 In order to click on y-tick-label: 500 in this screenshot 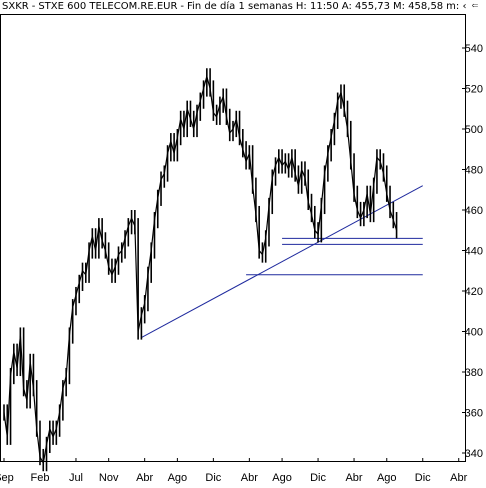, I will do `click(474, 130)`.